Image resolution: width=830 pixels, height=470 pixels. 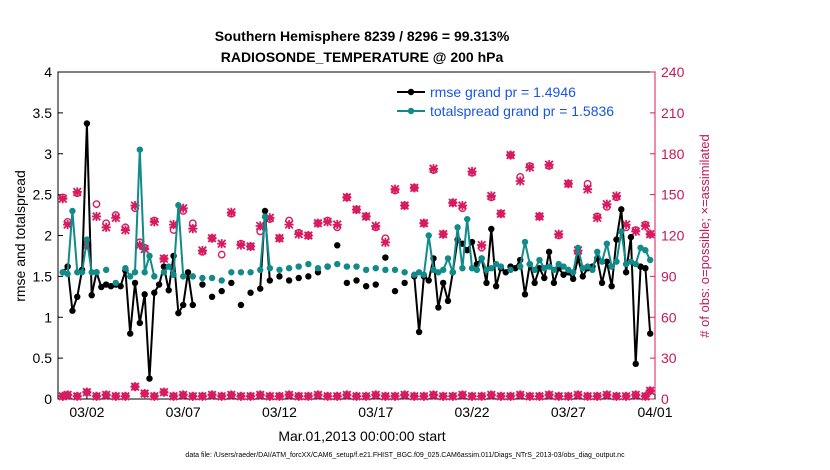 What do you see at coordinates (669, 276) in the screenshot?
I see `y-tick-label-right: 90` at bounding box center [669, 276].